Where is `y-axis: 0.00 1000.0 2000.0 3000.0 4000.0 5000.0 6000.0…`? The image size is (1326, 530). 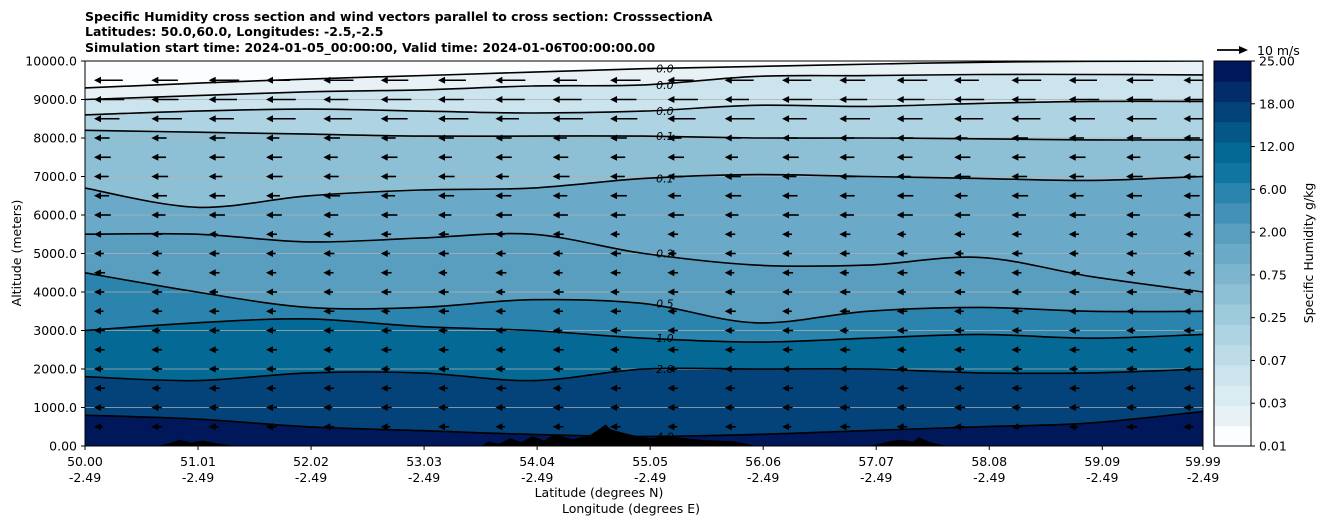 y-axis: 0.00 1000.0 2000.0 3000.0 4000.0 5000.0 6000.0… is located at coordinates (55, 254).